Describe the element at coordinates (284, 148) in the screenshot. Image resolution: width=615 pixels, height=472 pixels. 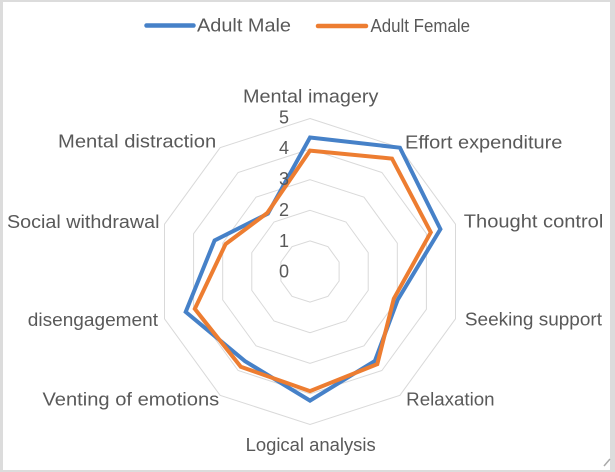
I see `svg-text: 4` at that location.